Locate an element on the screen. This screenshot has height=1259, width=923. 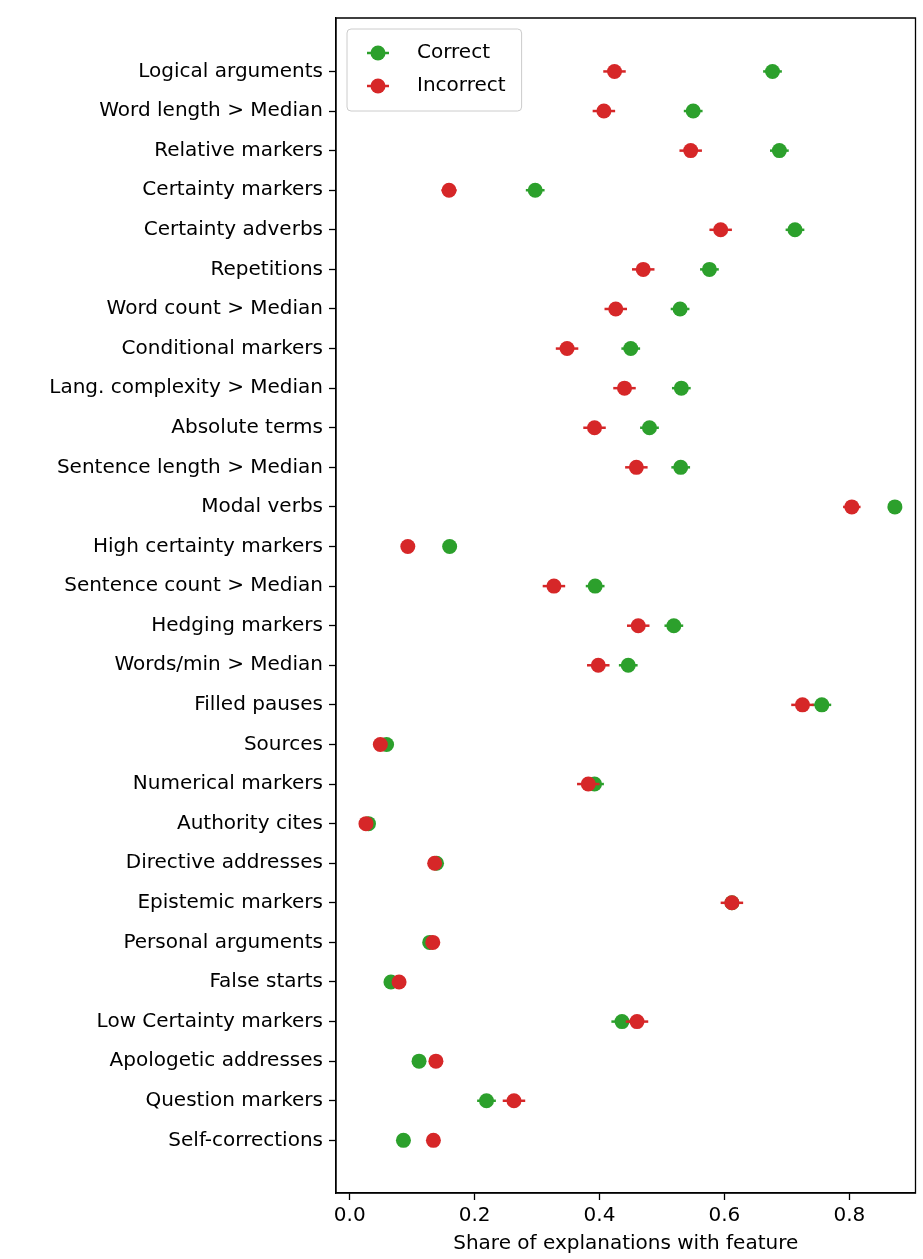
y-tick-label: Modal verbs is located at coordinates (262, 505).